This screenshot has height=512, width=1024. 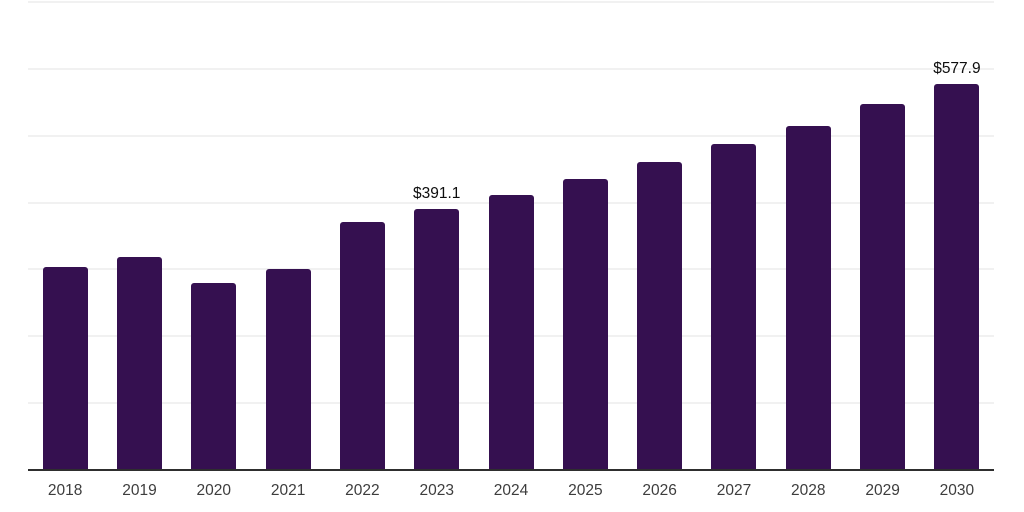 What do you see at coordinates (437, 194) in the screenshot?
I see `value-label-2023: $391.1` at bounding box center [437, 194].